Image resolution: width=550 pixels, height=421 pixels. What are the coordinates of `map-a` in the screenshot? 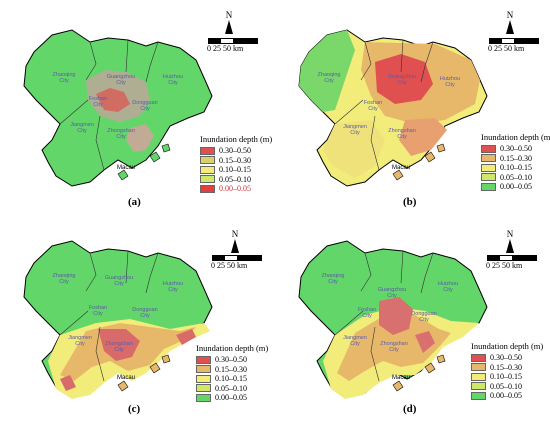 It's located at (118, 108).